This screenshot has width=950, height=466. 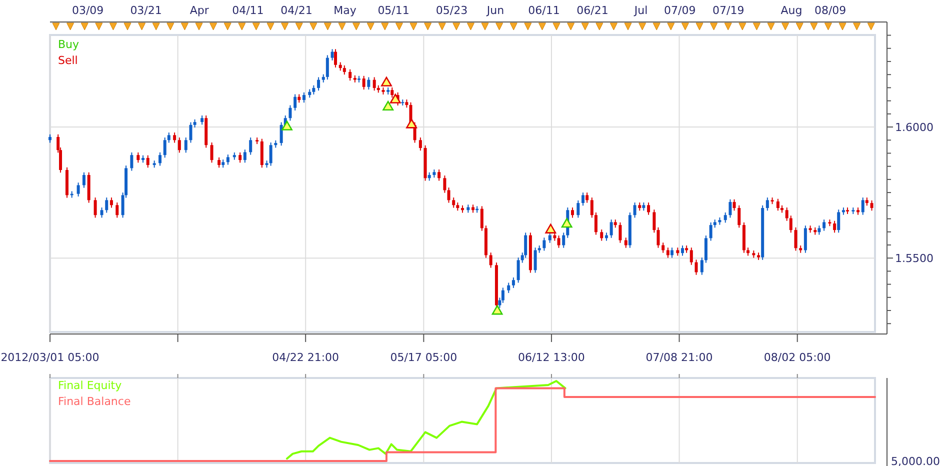 What do you see at coordinates (248, 10) in the screenshot?
I see `x2-tick-label: 04/11` at bounding box center [248, 10].